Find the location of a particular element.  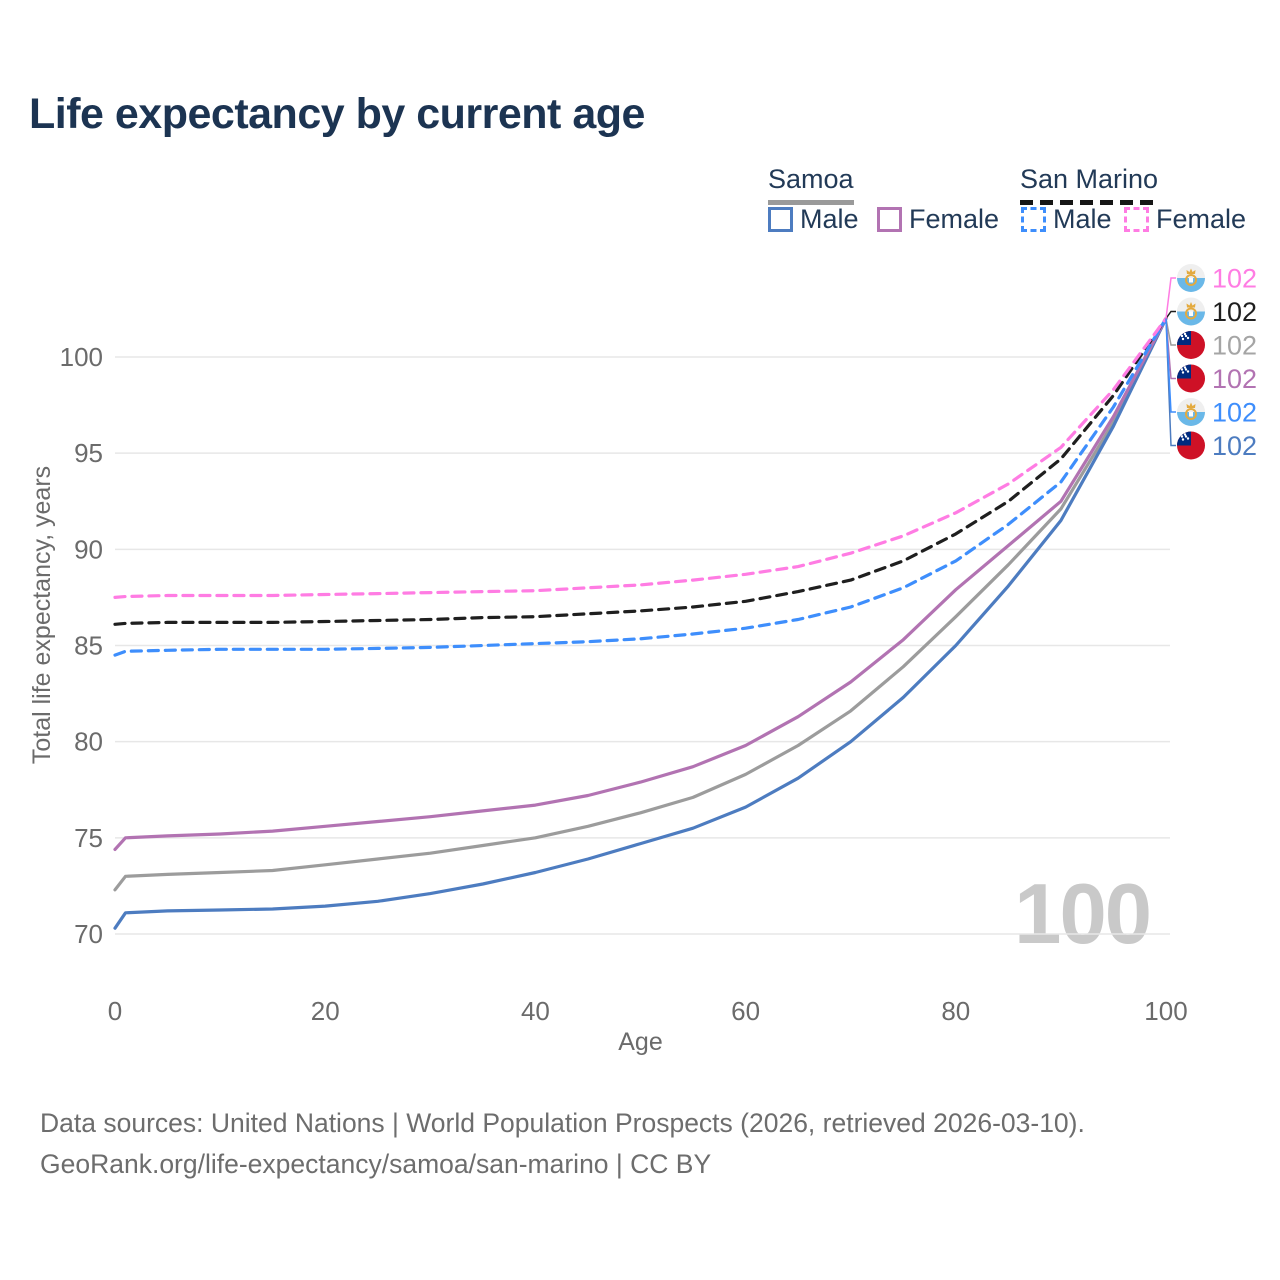

x-tick-label-60: 60 is located at coordinates (745, 1011).